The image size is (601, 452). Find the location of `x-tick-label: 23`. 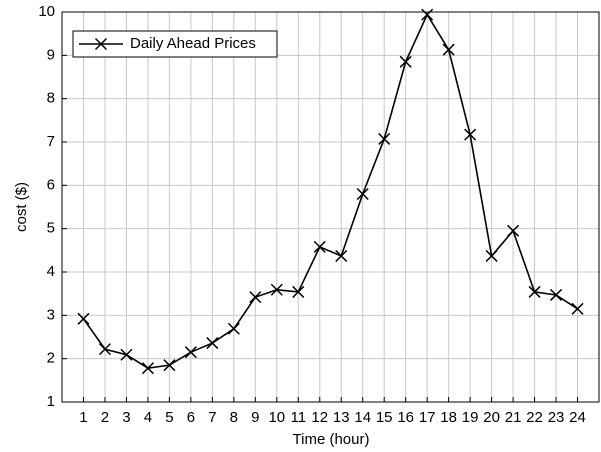

x-tick-label: 23 is located at coordinates (556, 417).